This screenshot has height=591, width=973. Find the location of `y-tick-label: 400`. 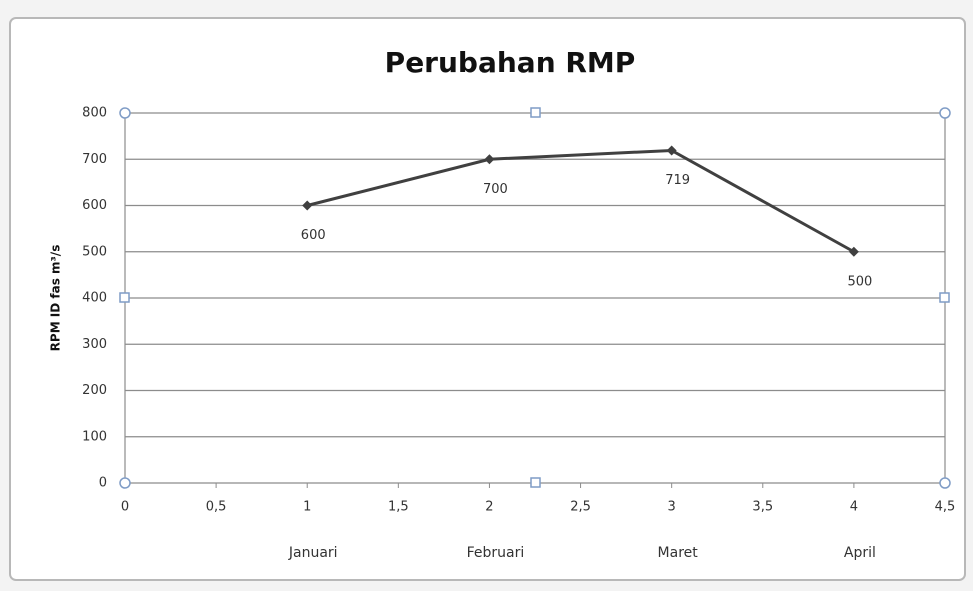

y-tick-label: 400 is located at coordinates (94, 298).